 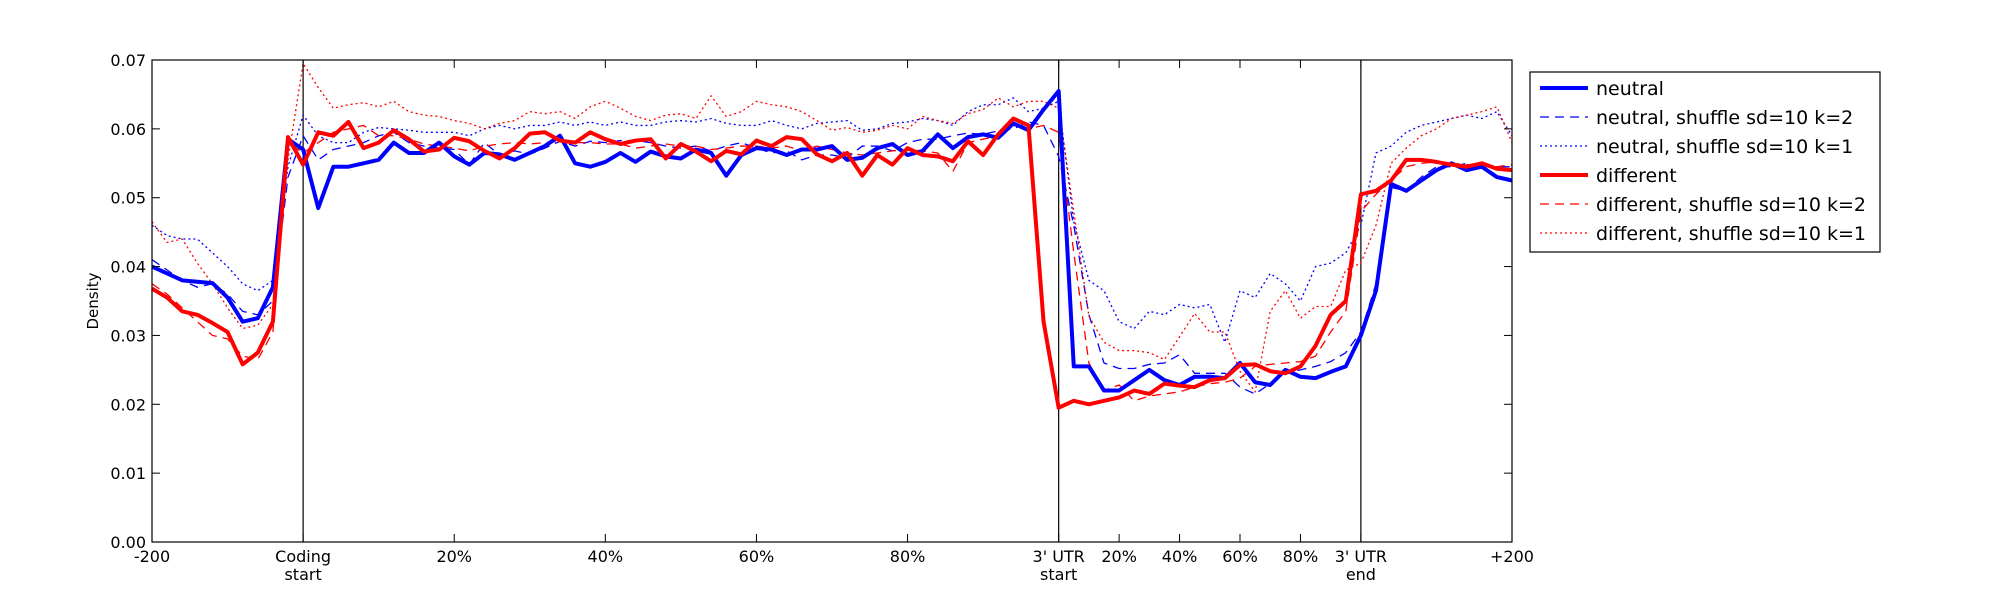 I want to click on y-axis-label: Density, so click(x=93, y=300).